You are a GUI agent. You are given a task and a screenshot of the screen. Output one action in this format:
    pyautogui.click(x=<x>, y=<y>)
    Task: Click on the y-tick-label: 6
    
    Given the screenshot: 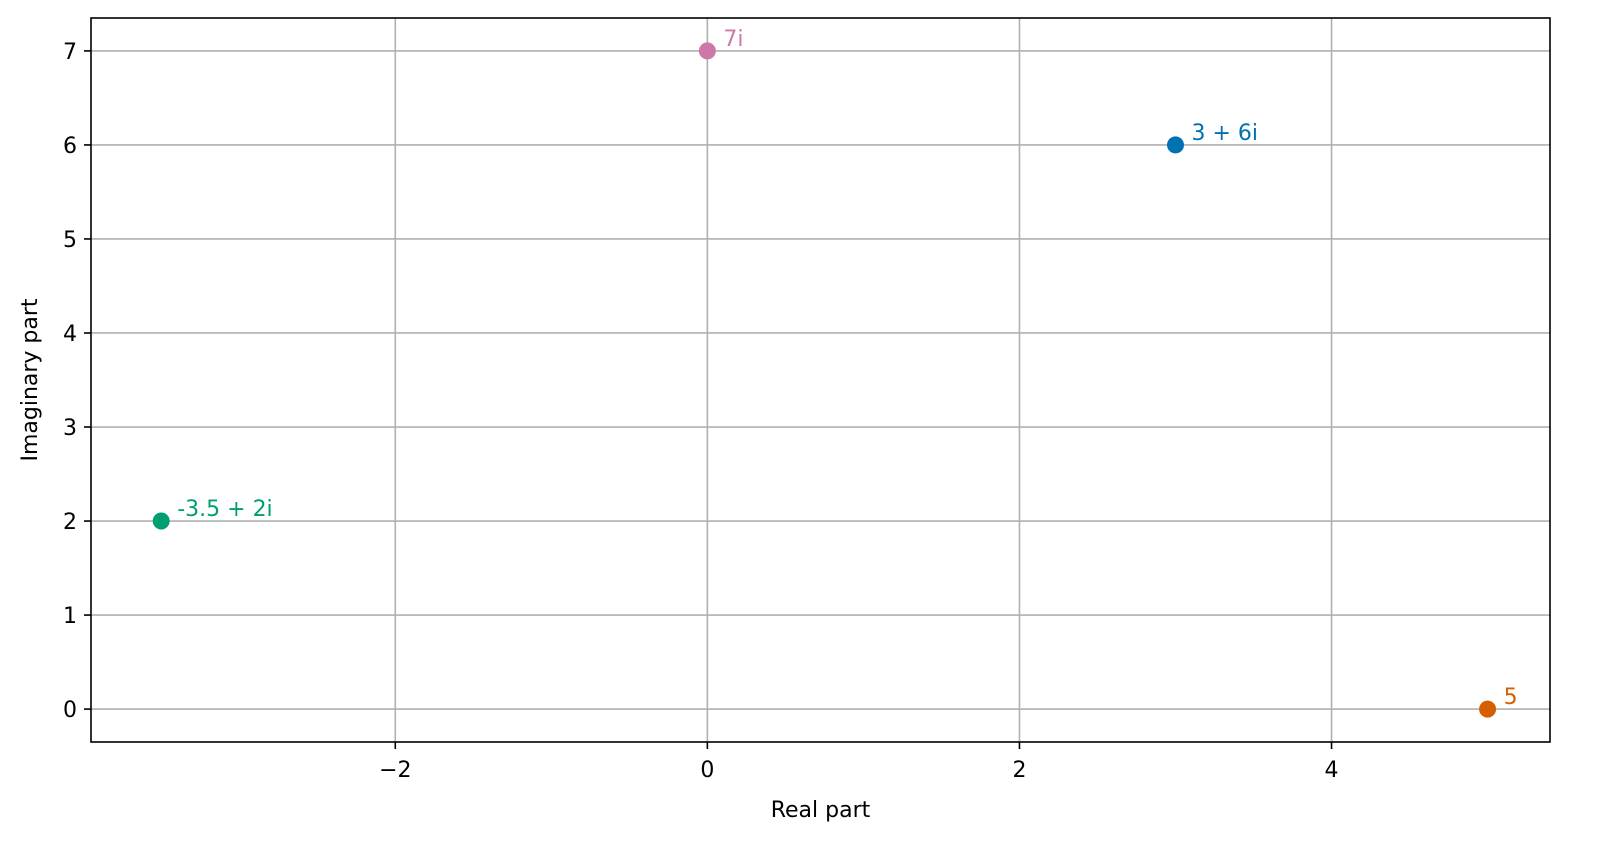 What is the action you would take?
    pyautogui.click(x=70, y=146)
    